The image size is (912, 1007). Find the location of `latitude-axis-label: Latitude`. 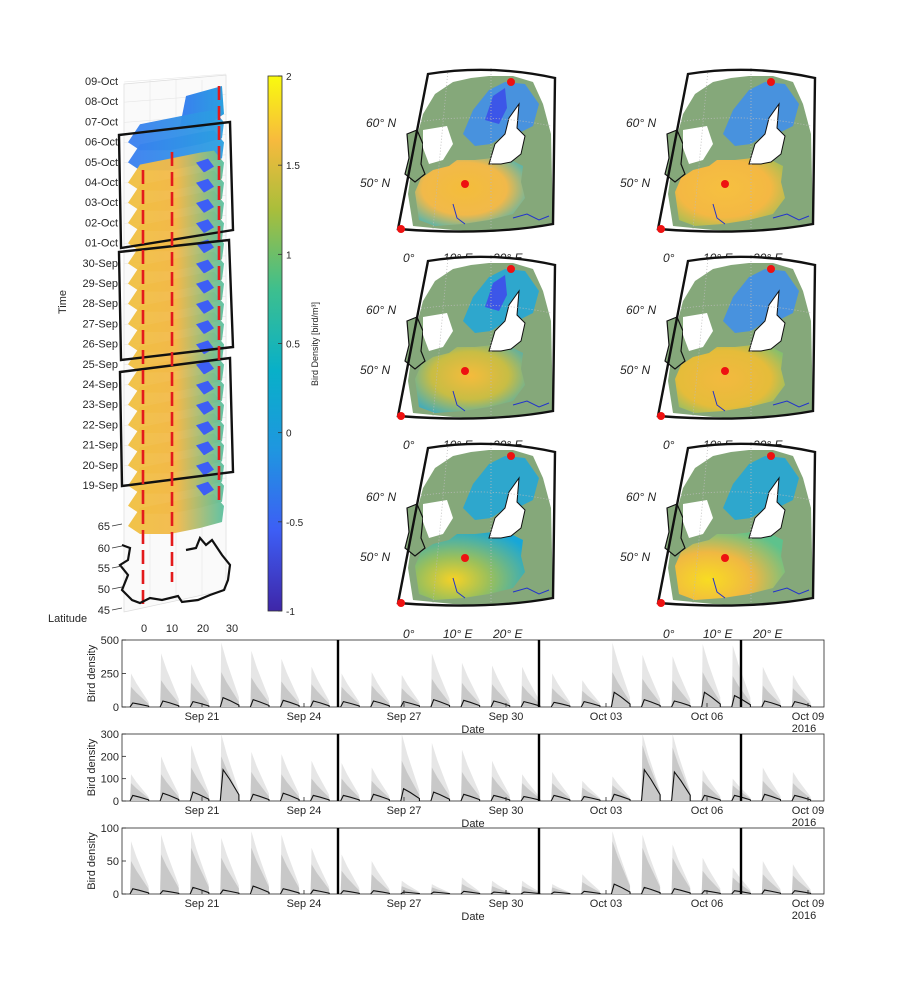

latitude-axis-label: Latitude is located at coordinates (67, 619).